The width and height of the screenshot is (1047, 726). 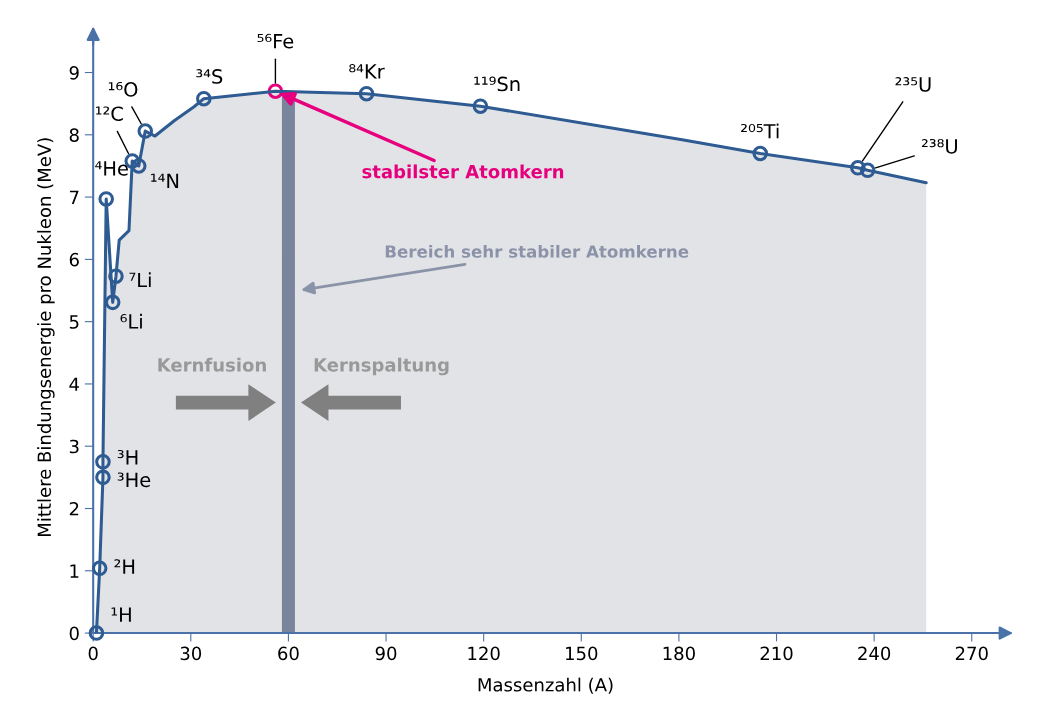 What do you see at coordinates (74, 384) in the screenshot?
I see `y-tick-label: 4` at bounding box center [74, 384].